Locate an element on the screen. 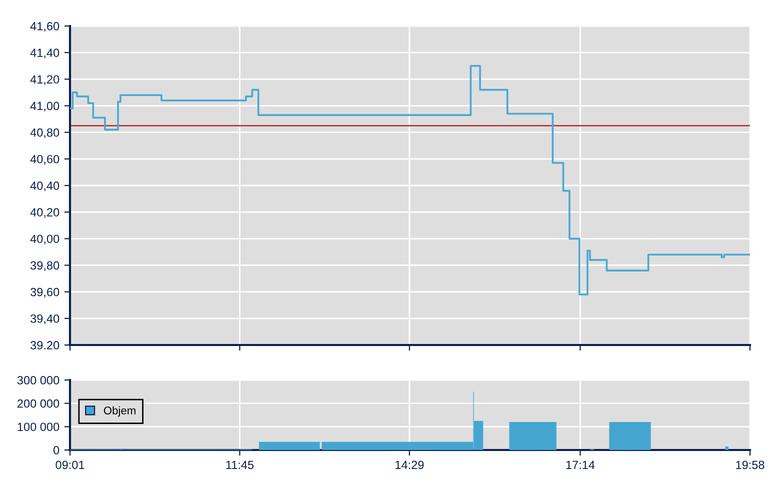  x-tick-label: 11:45 is located at coordinates (240, 465).